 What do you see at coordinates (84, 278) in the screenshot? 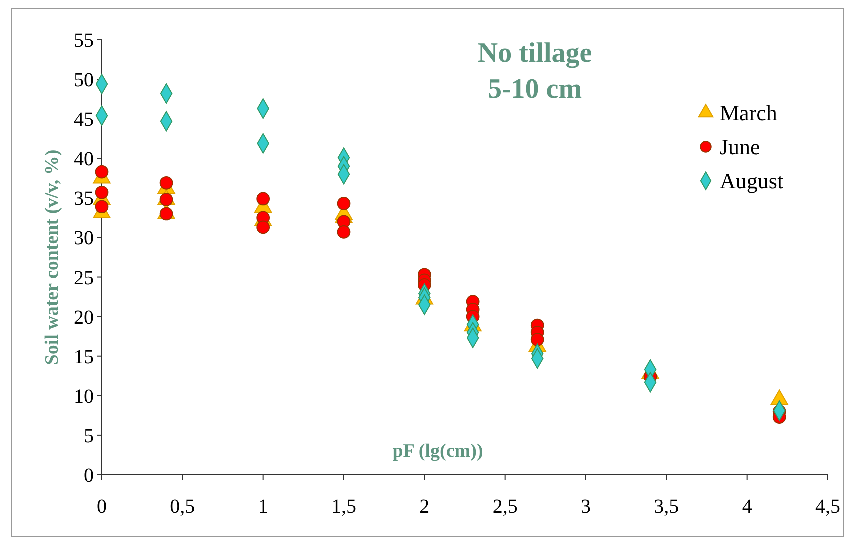
I see `y-tick-label: 25` at bounding box center [84, 278].